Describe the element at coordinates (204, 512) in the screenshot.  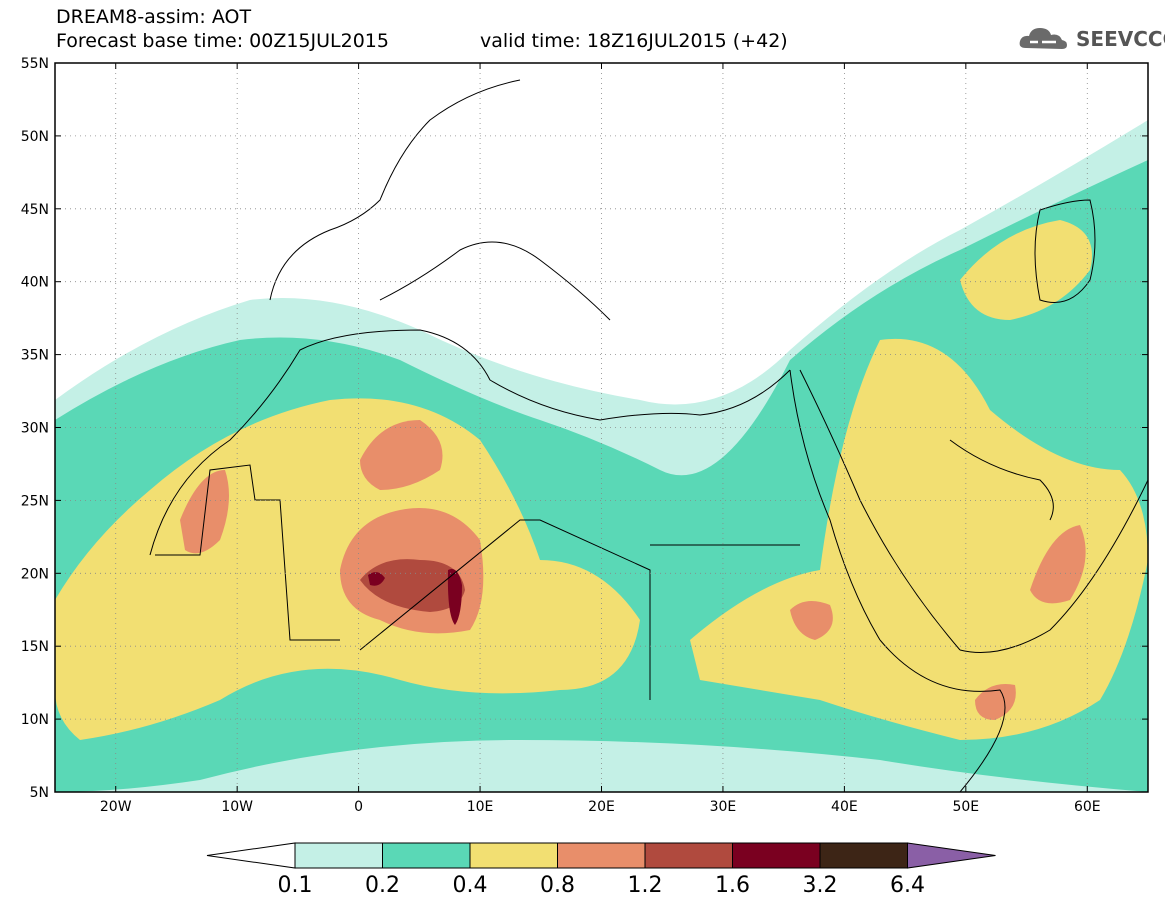
I see `aot-band-0.8-west` at that location.